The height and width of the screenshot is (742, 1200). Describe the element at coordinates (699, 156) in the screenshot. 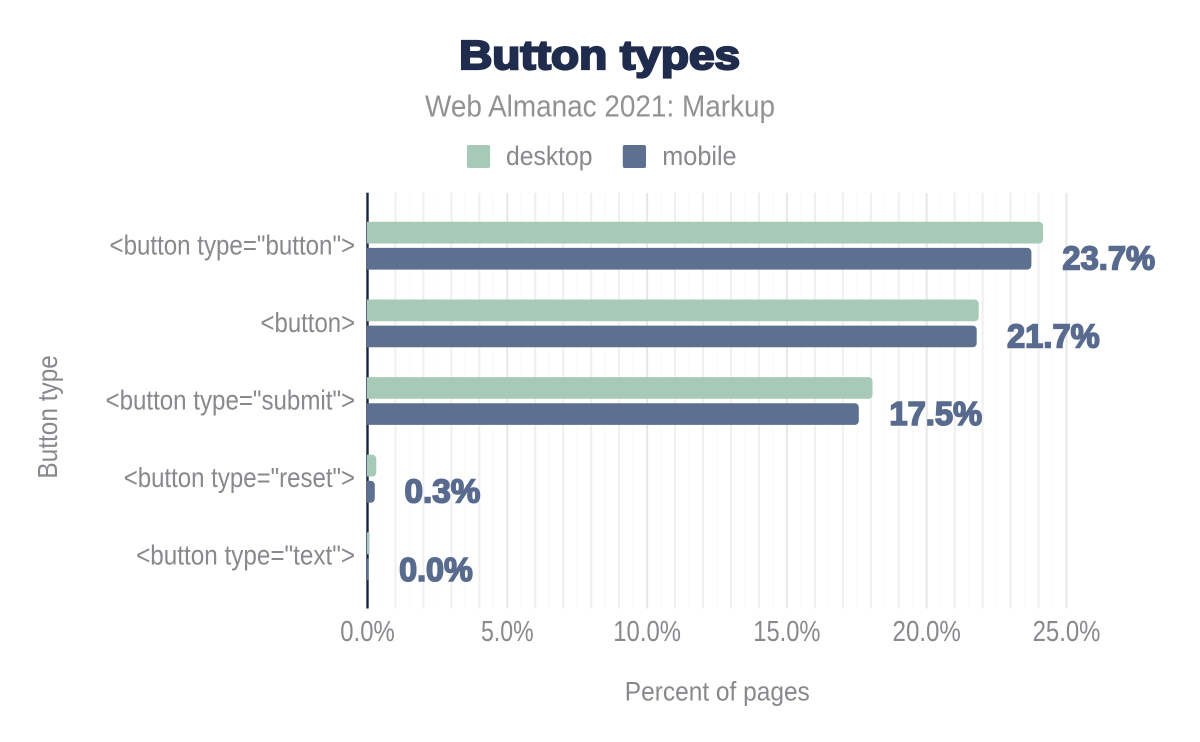

I see `svg-text: mobile` at that location.